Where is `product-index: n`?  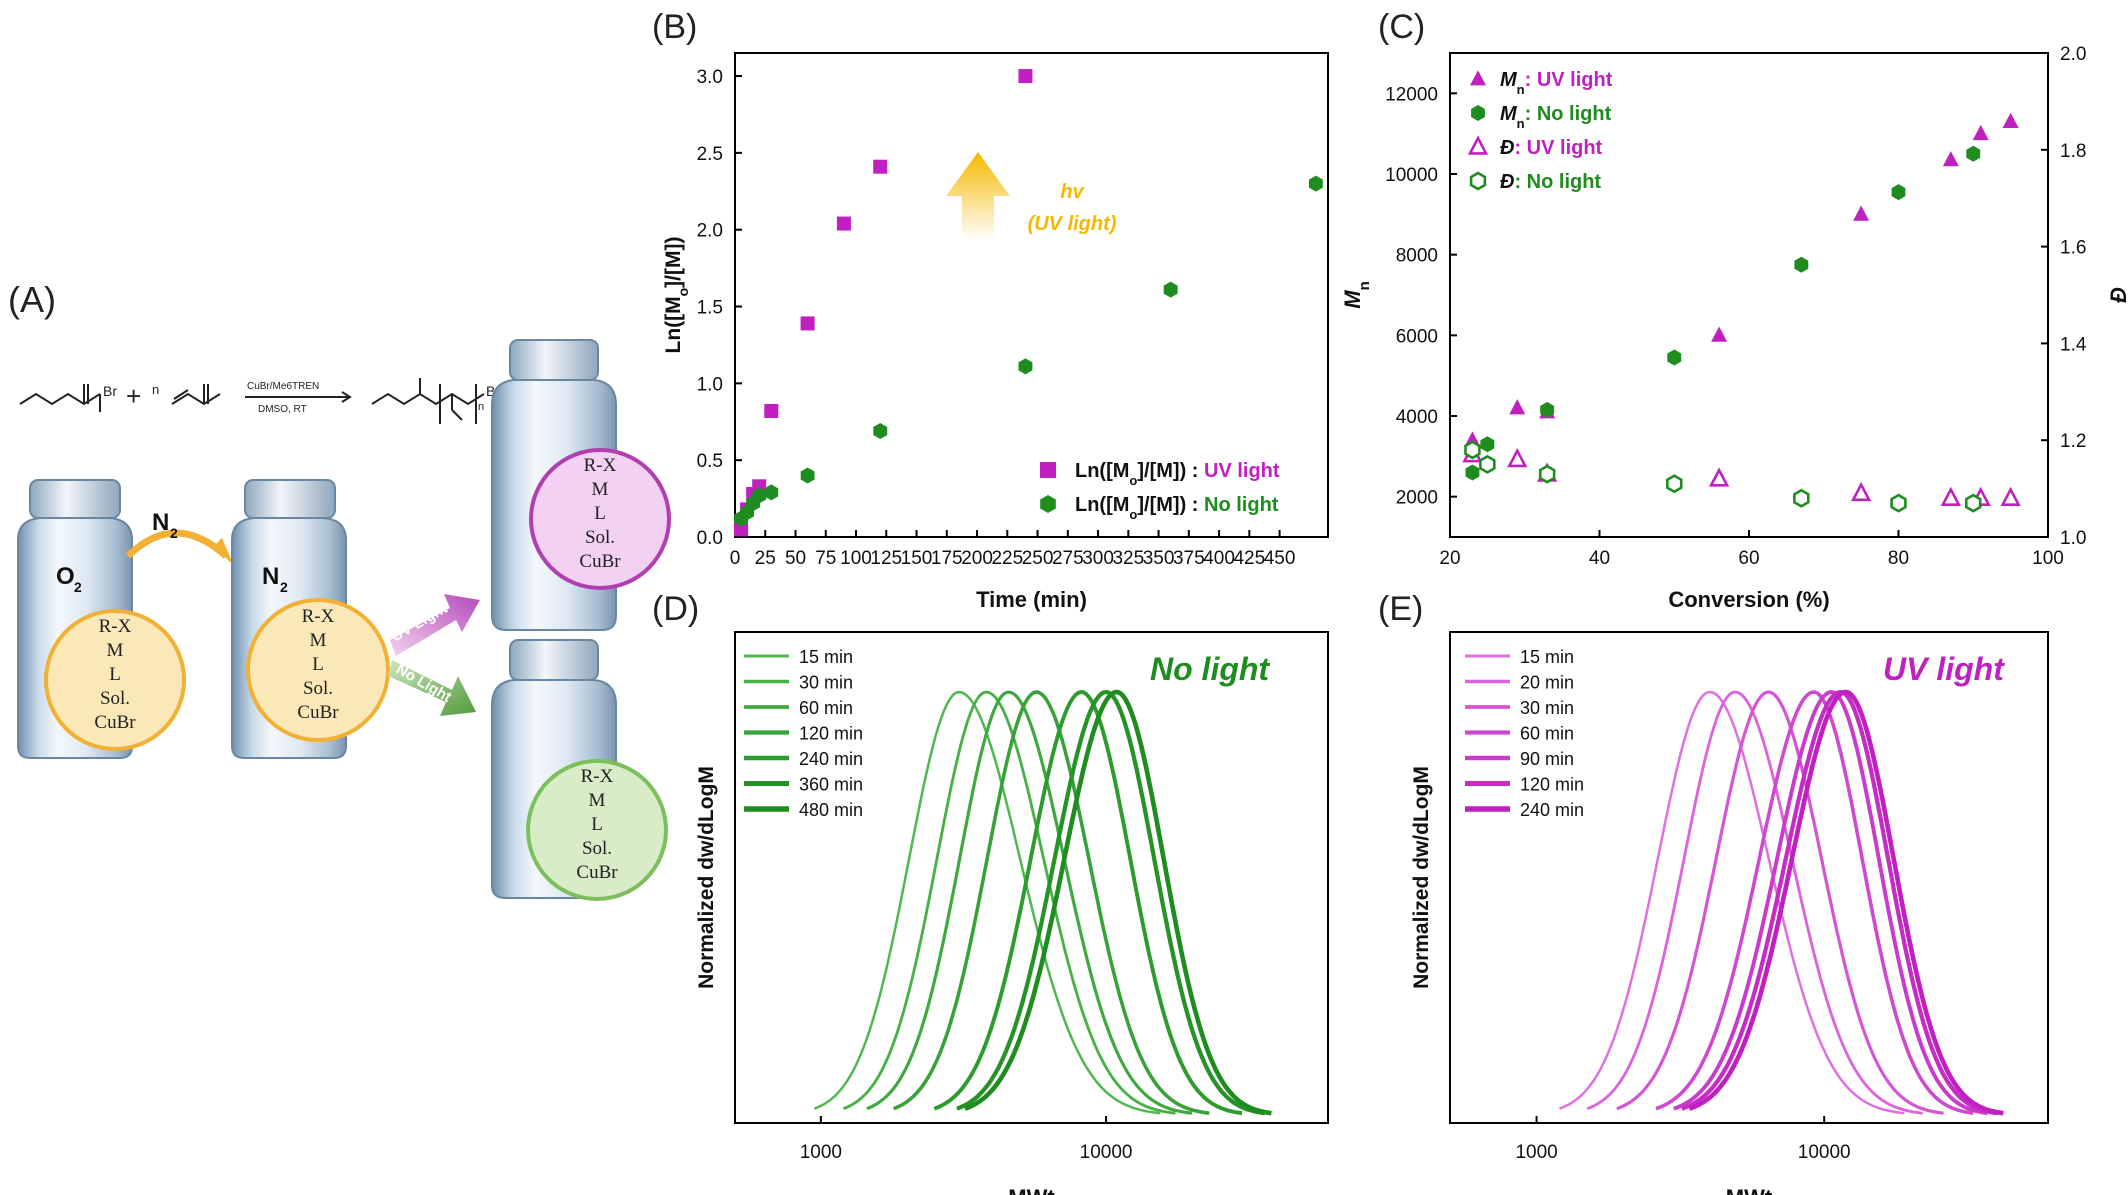 product-index: n is located at coordinates (481, 407).